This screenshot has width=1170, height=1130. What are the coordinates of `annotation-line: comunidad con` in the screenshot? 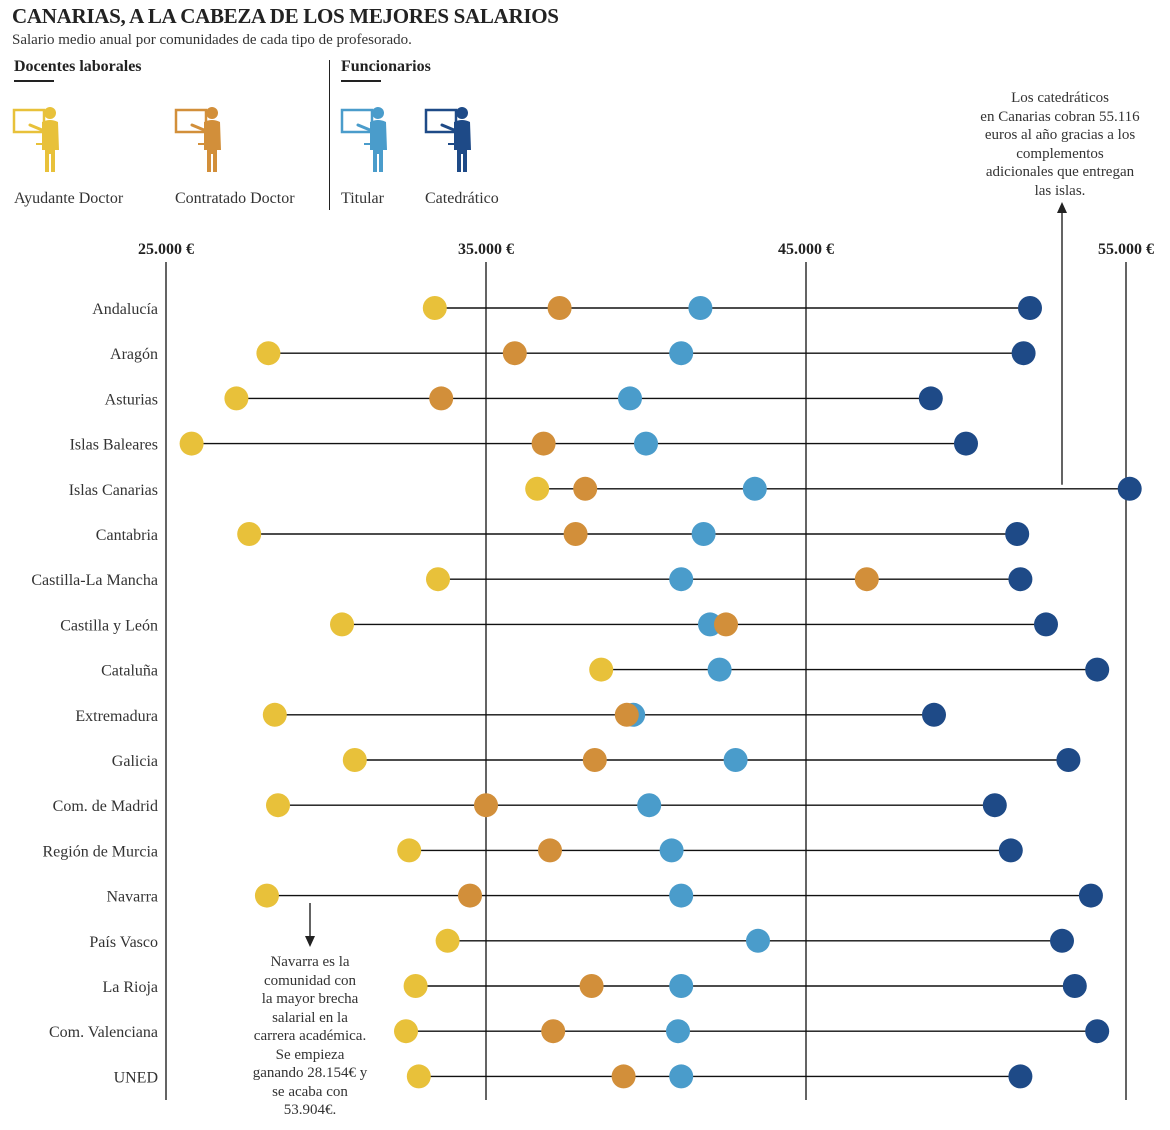 It's located at (310, 980).